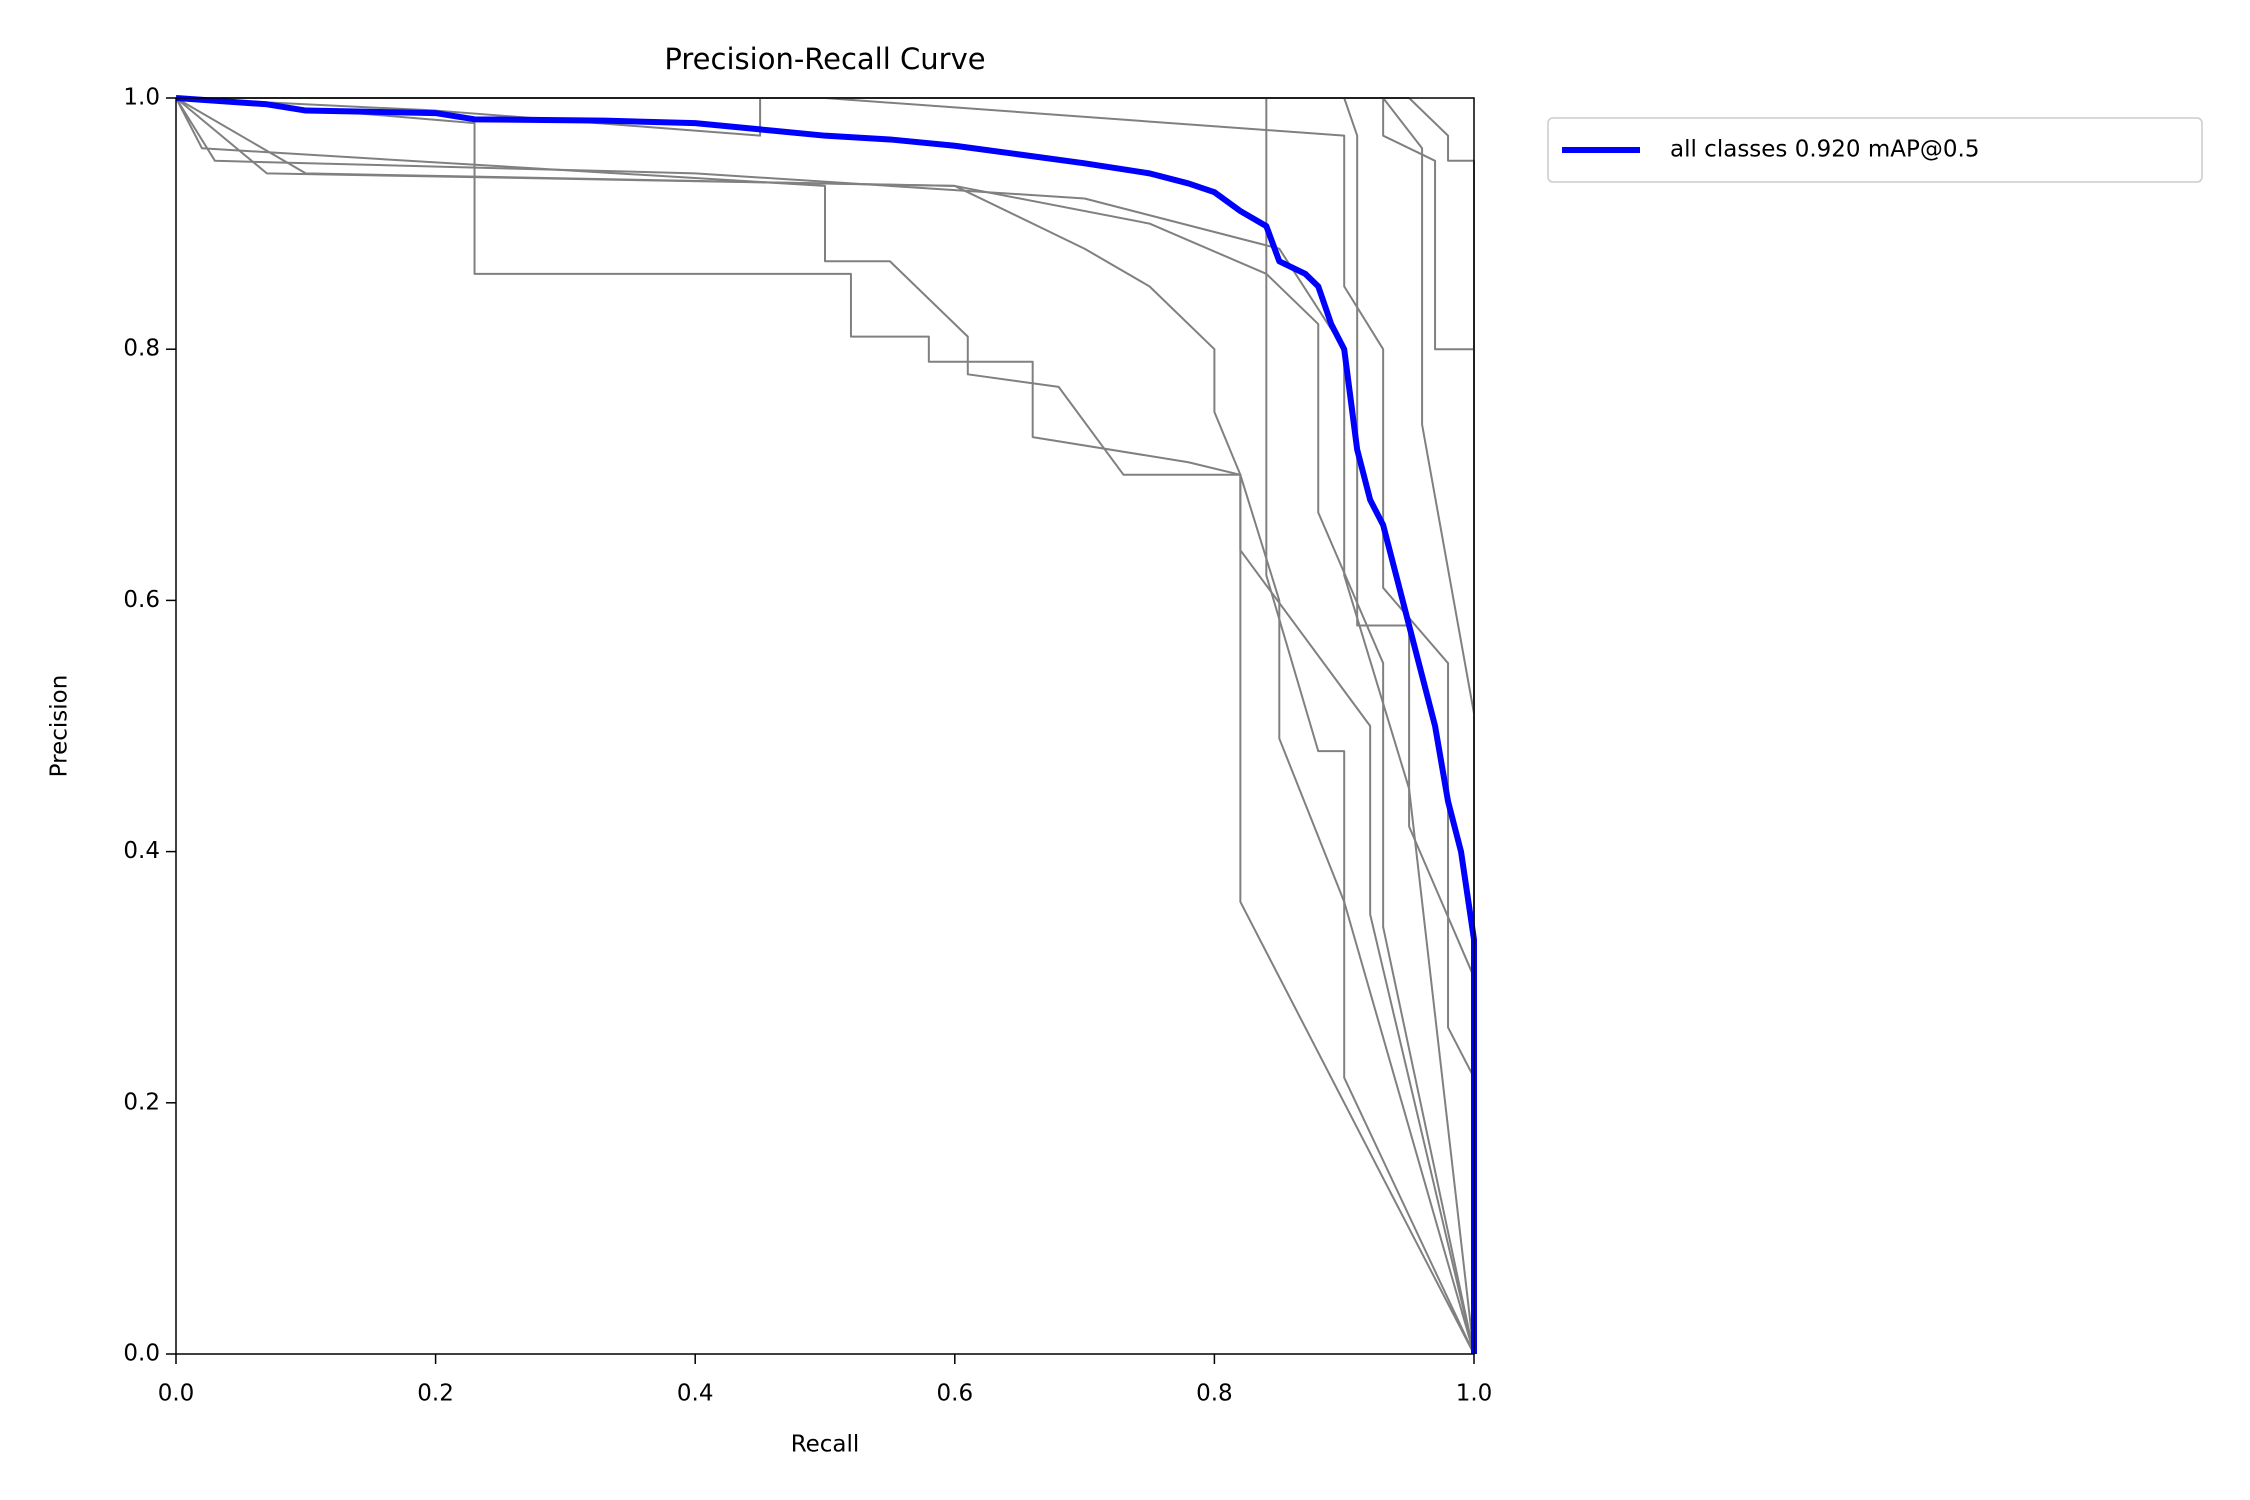  What do you see at coordinates (825, 1445) in the screenshot?
I see `x-axis-label: Recall` at bounding box center [825, 1445].